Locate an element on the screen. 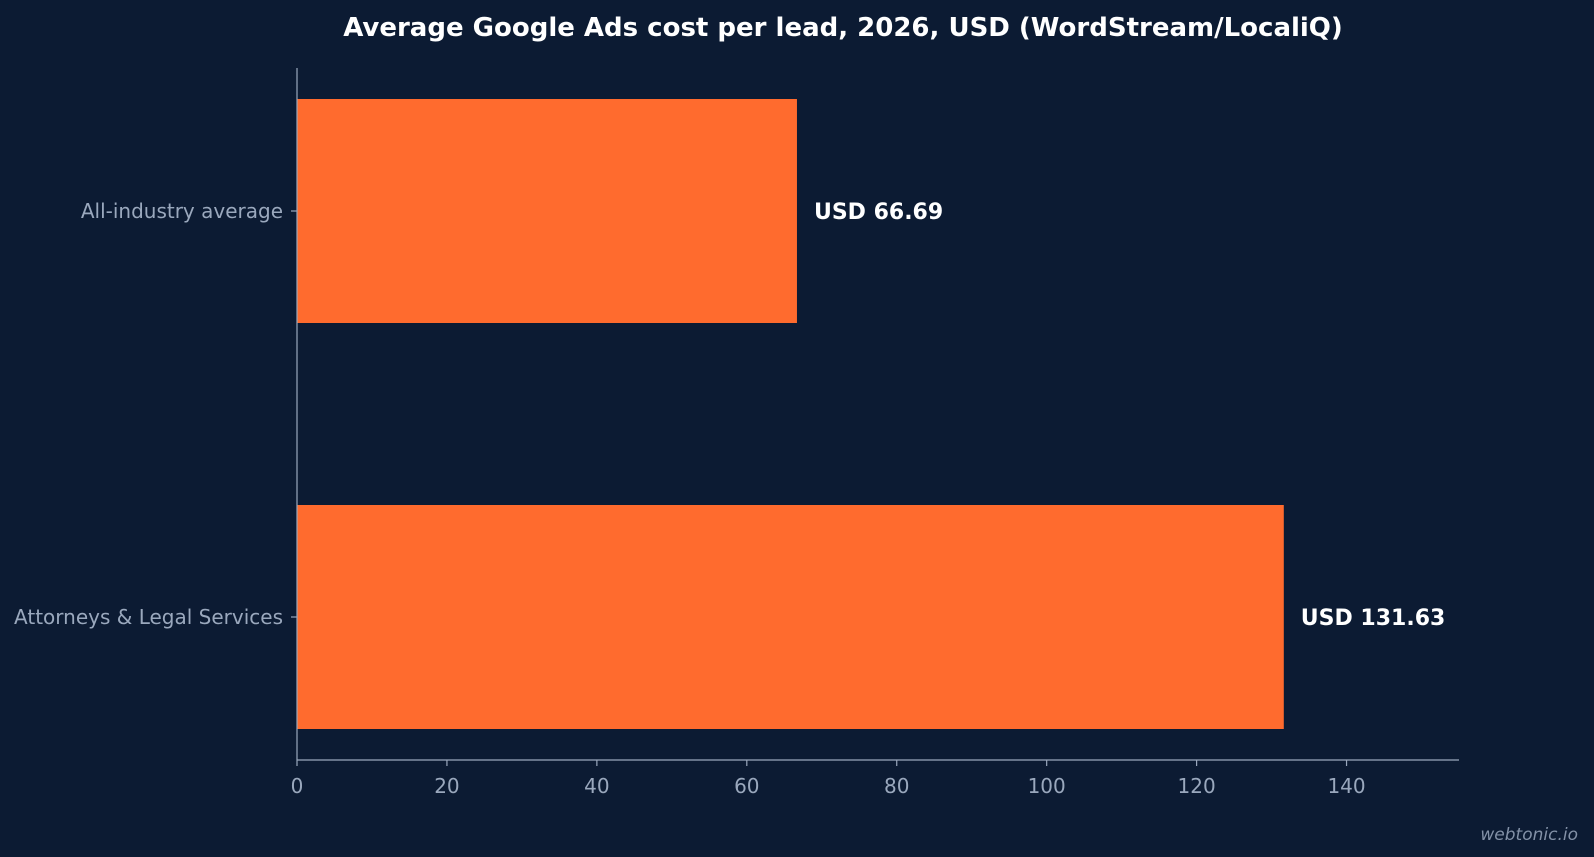  x-tick-label-6: 120 is located at coordinates (1197, 786).